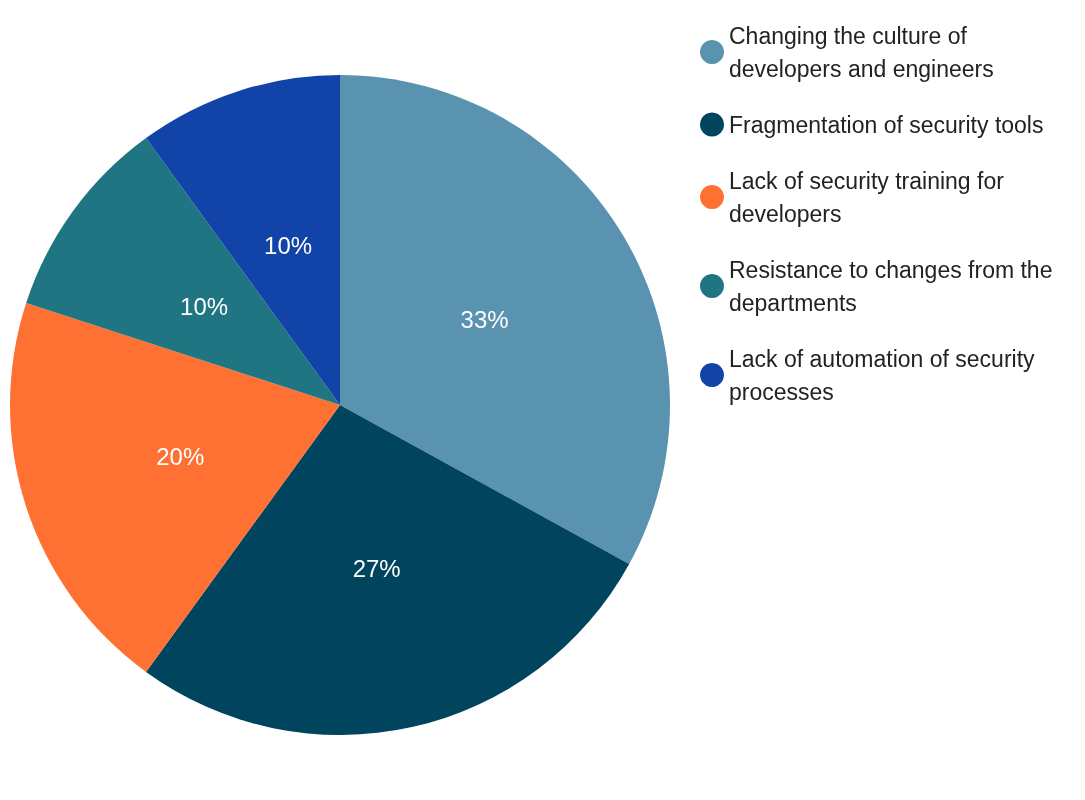  I want to click on data-label: 20%, so click(180, 457).